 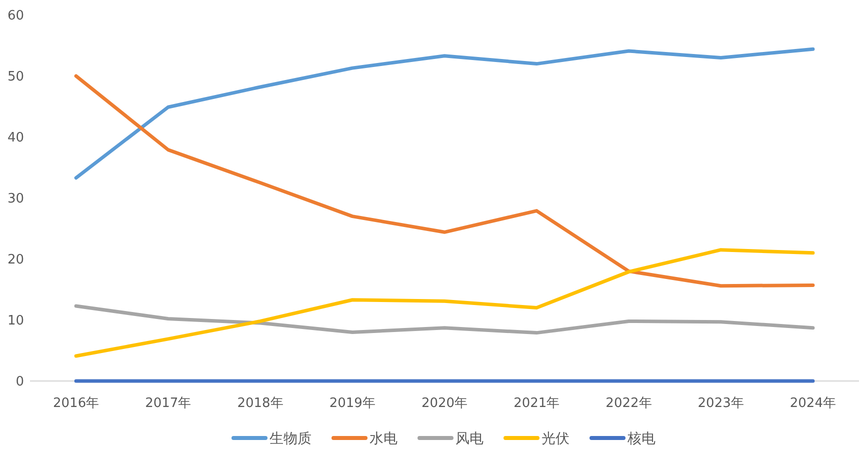 I want to click on x-tick-label: 2024年, so click(x=813, y=403).